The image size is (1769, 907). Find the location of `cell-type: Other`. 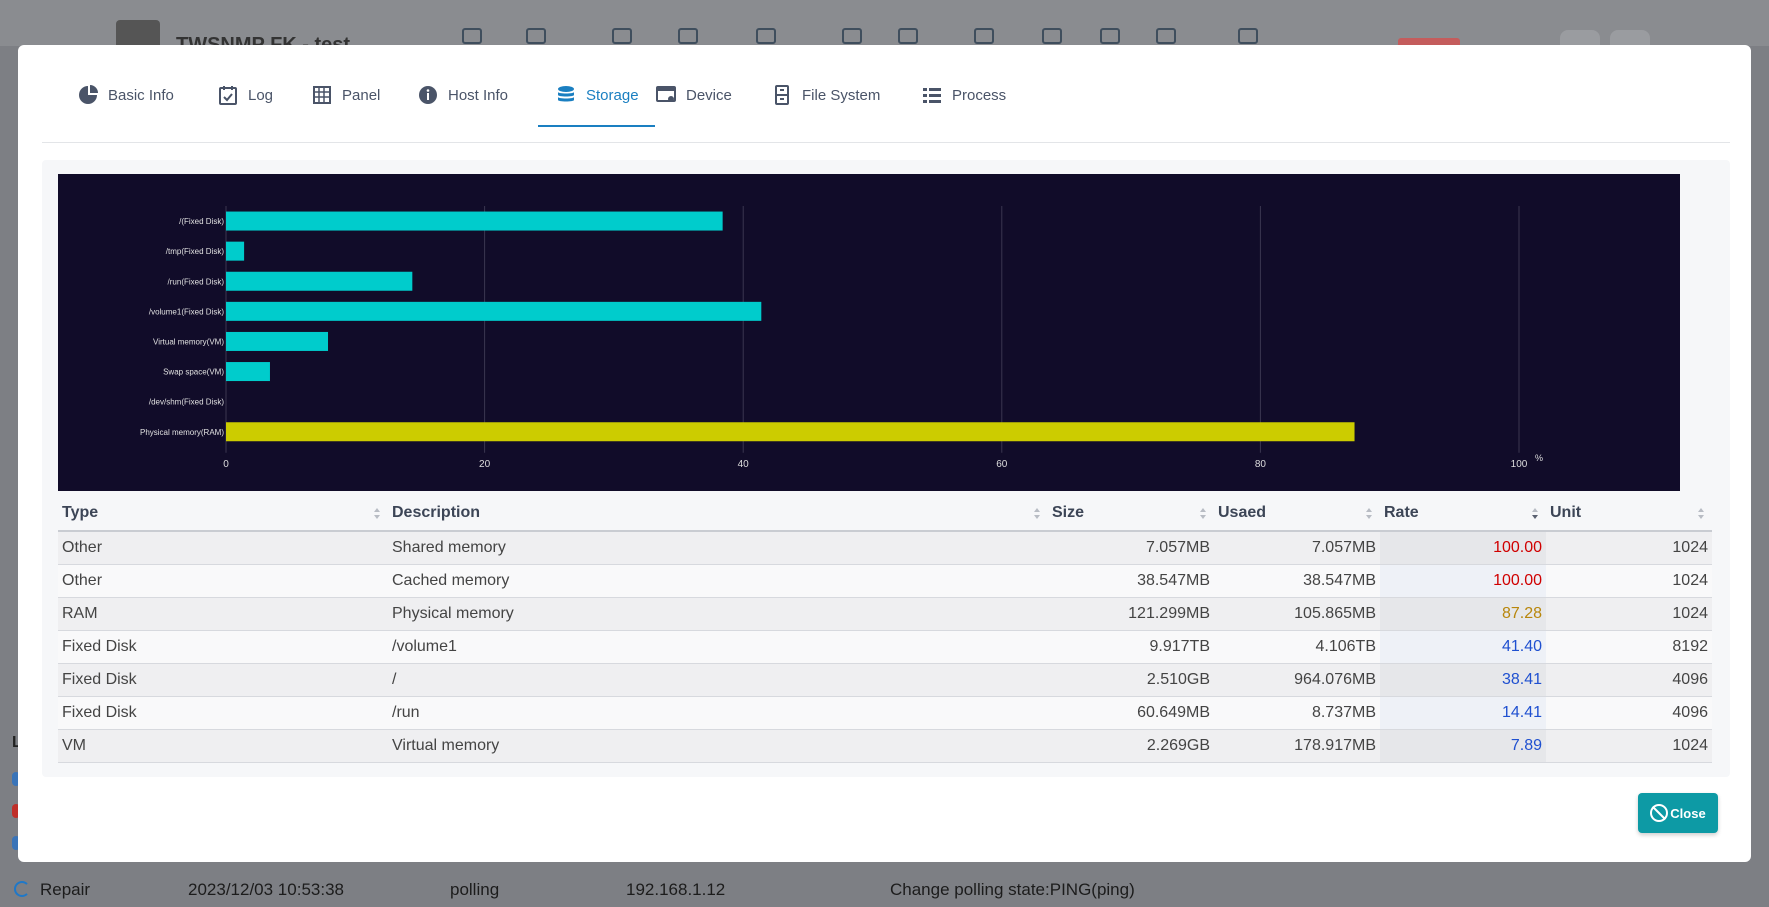

cell-type: Other is located at coordinates (223, 581).